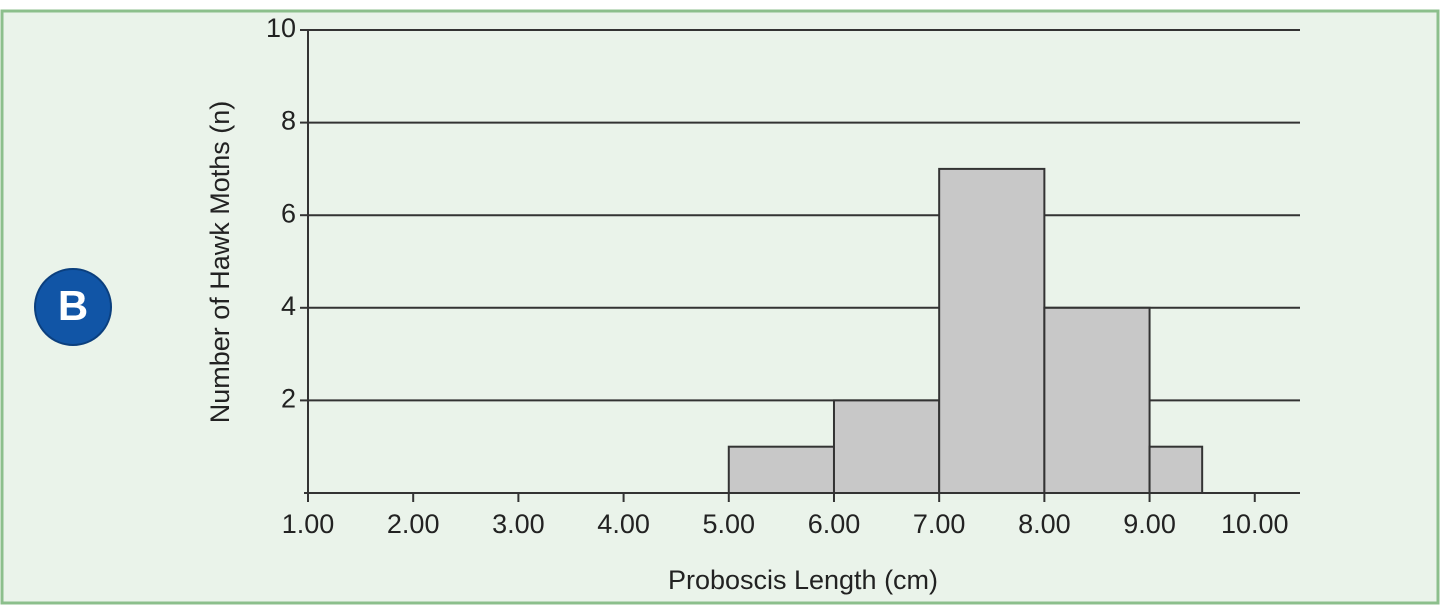 The height and width of the screenshot is (610, 1440). What do you see at coordinates (1149, 524) in the screenshot?
I see `x-tick-label: 9.00` at bounding box center [1149, 524].